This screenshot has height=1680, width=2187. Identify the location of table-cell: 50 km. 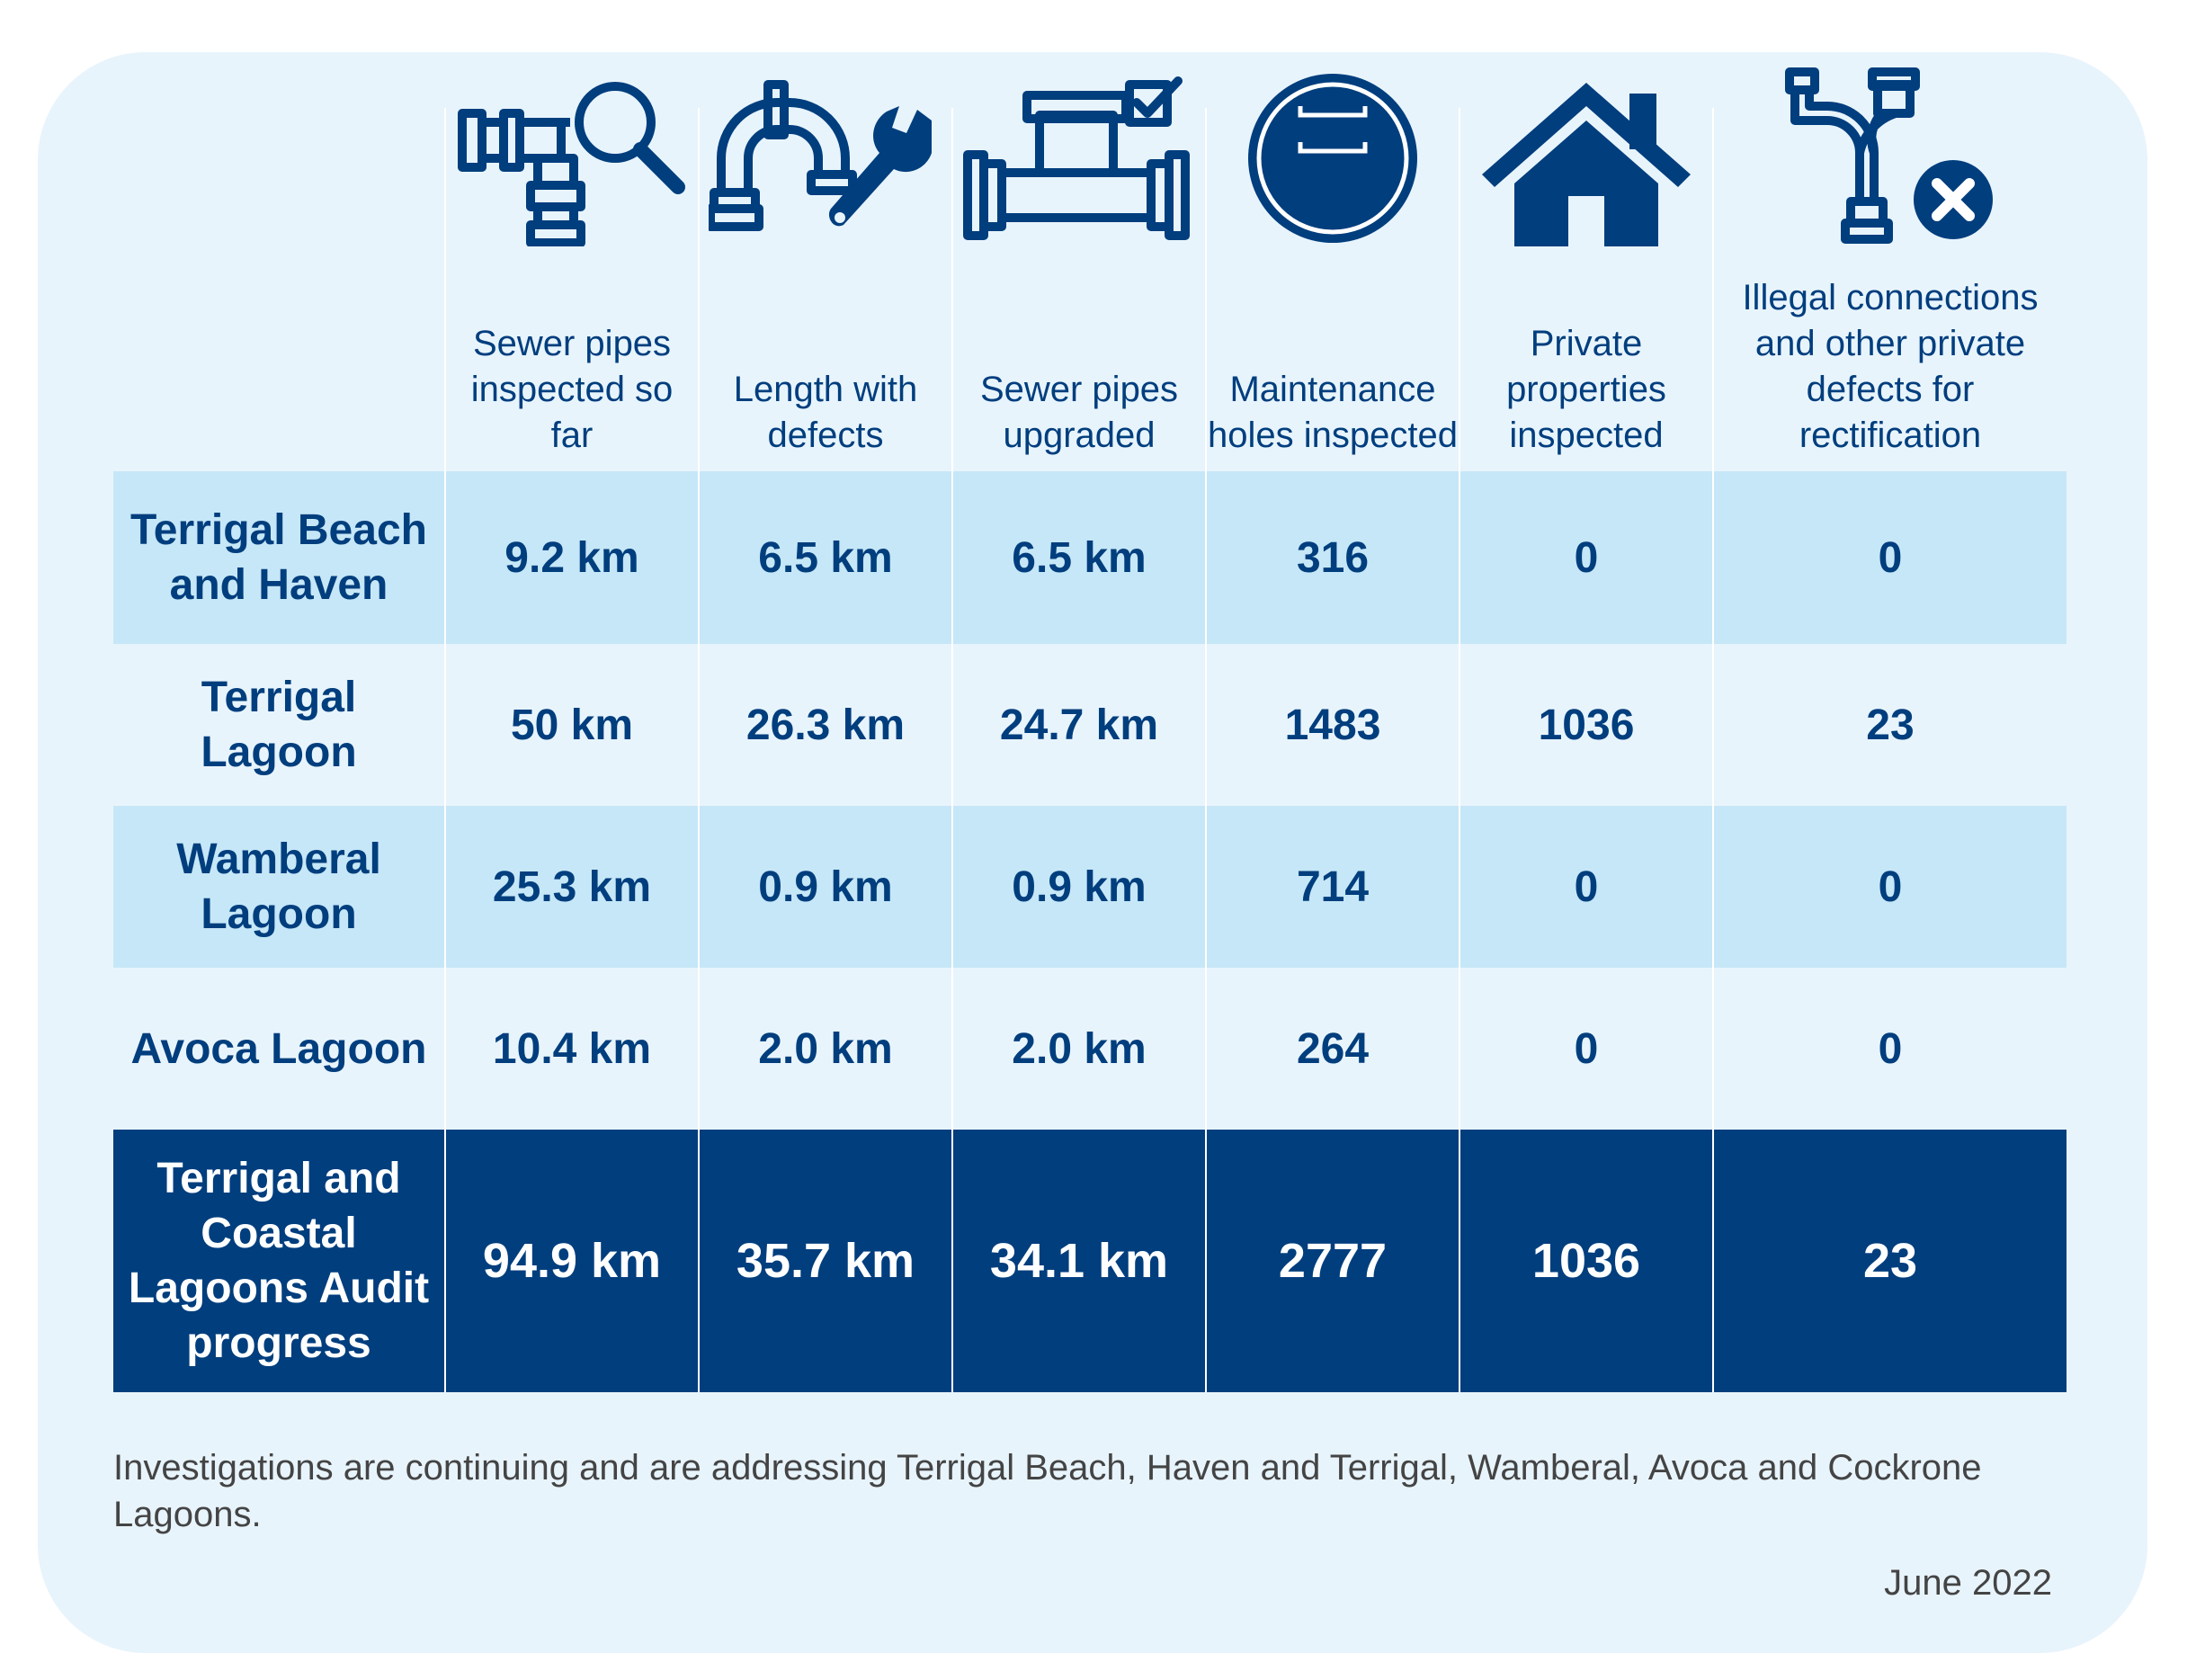
(571, 725).